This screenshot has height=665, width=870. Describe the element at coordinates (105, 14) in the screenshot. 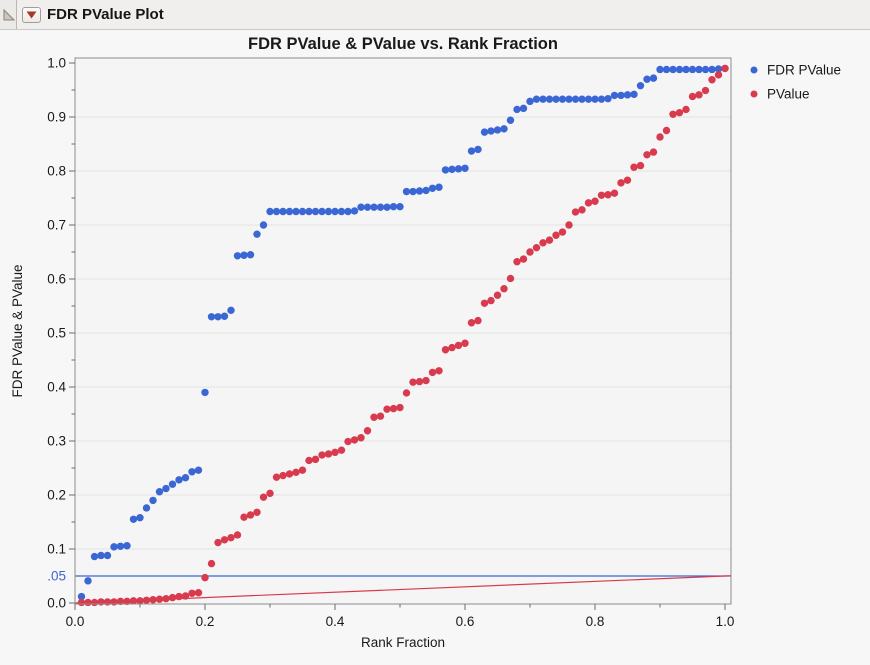

I see `outline-title: FDR PValue Plot` at that location.